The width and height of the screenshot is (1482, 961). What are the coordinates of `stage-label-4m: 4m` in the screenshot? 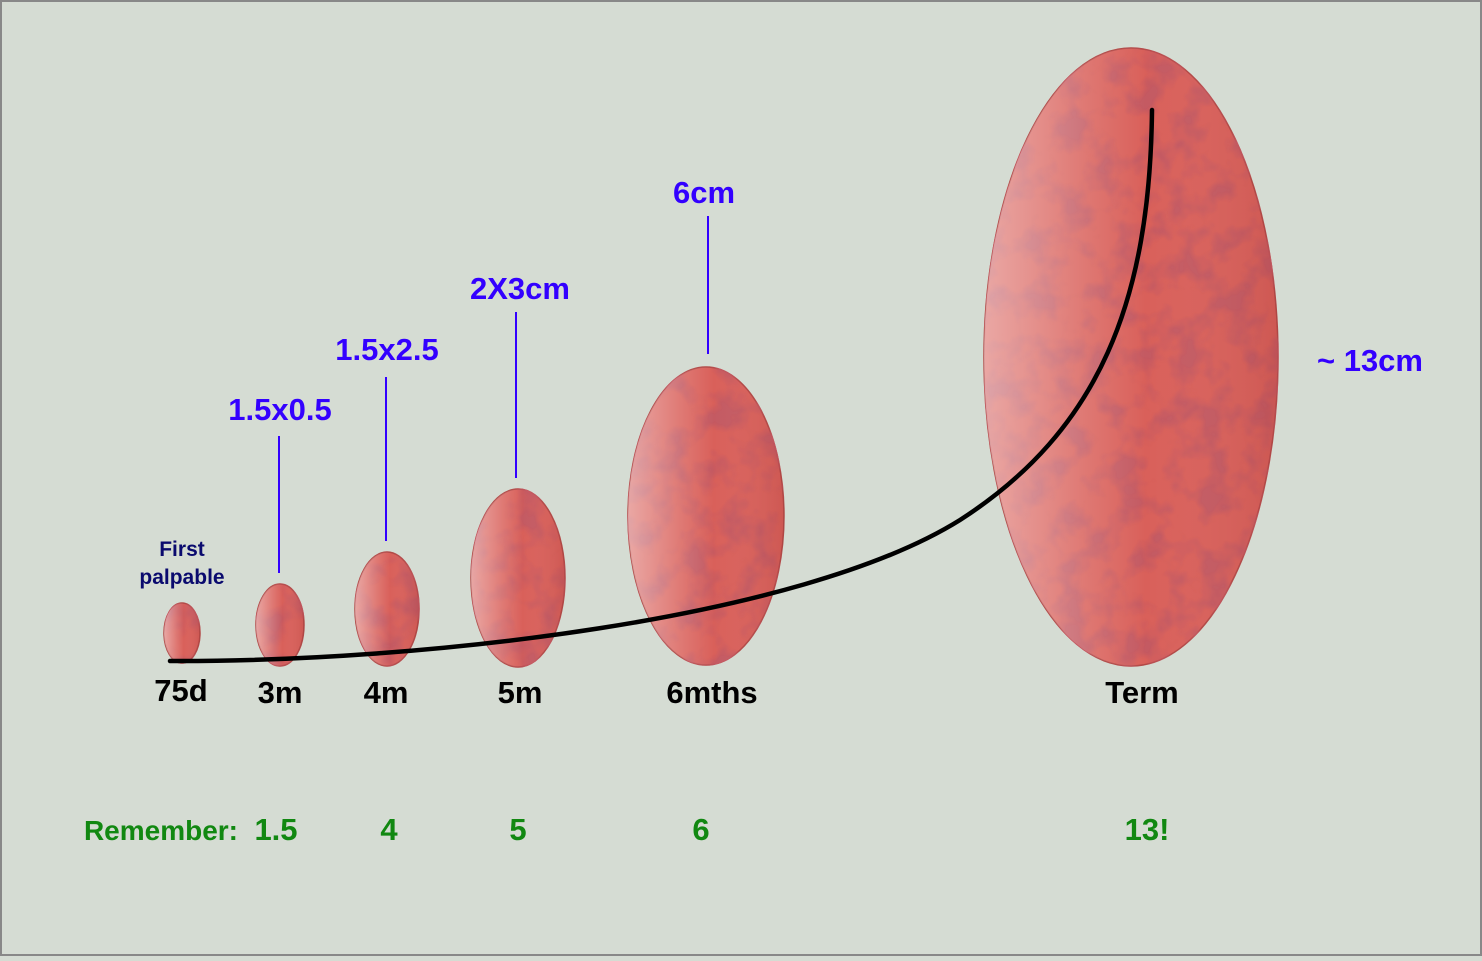 It's located at (386, 692).